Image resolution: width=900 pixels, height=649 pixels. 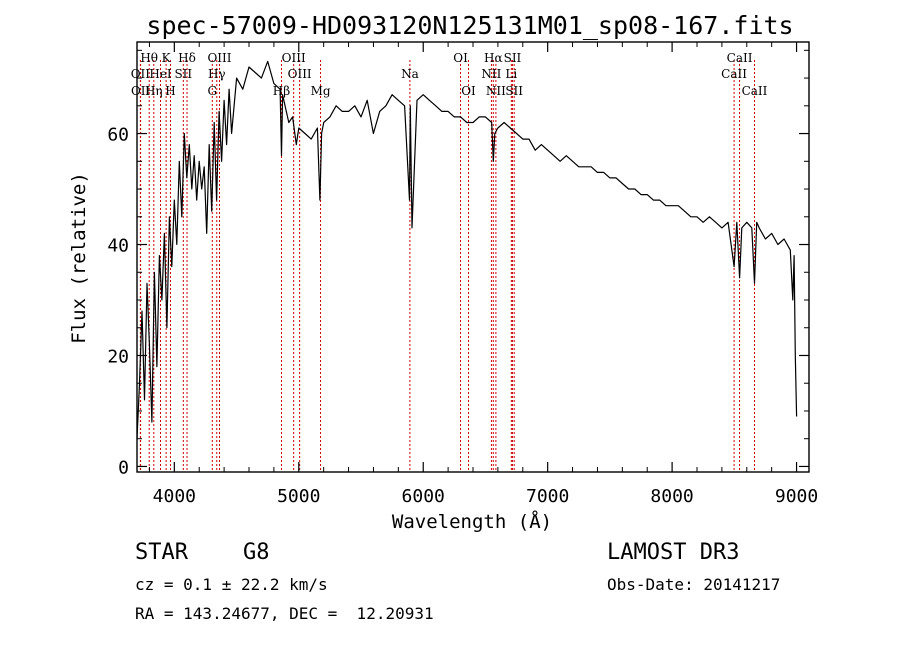 What do you see at coordinates (79, 258) in the screenshot?
I see `y-axis-label: Flux (relative)` at bounding box center [79, 258].